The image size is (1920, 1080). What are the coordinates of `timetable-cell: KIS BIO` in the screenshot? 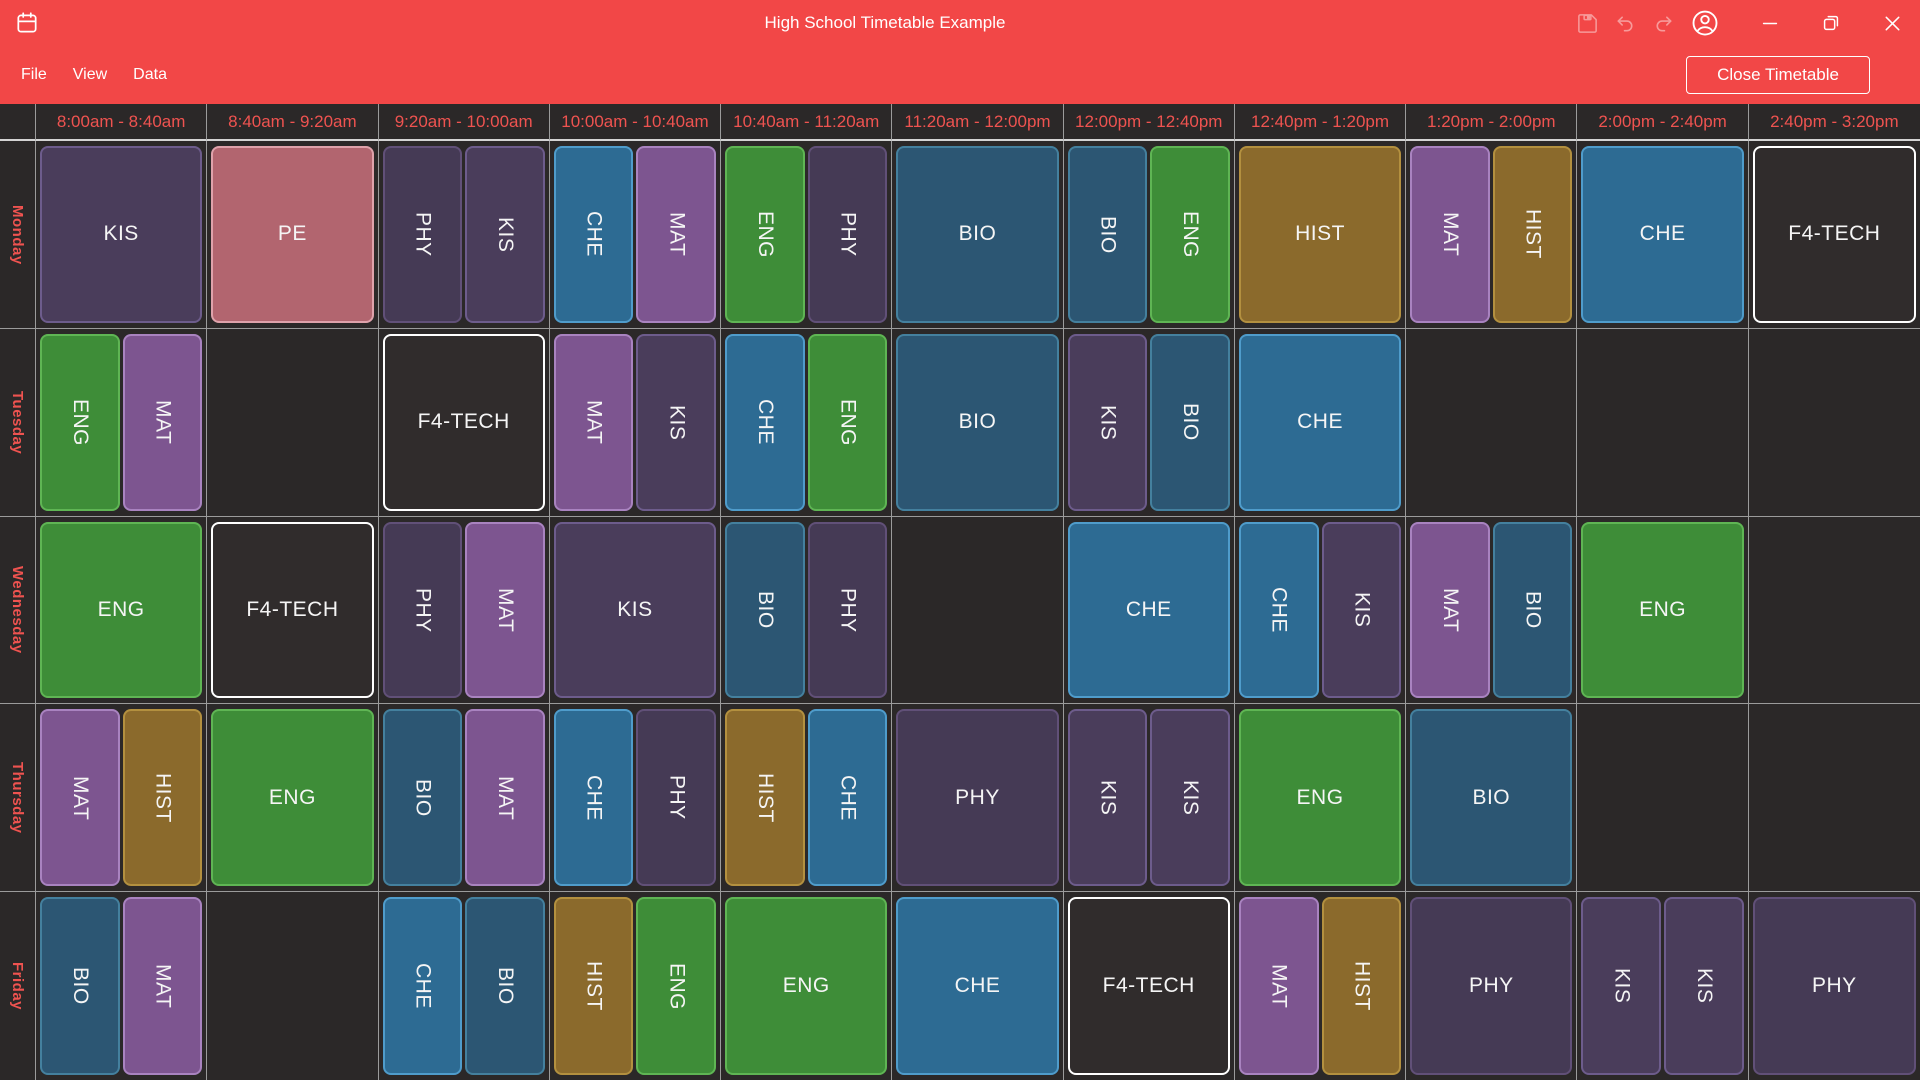 It's located at (1149, 422).